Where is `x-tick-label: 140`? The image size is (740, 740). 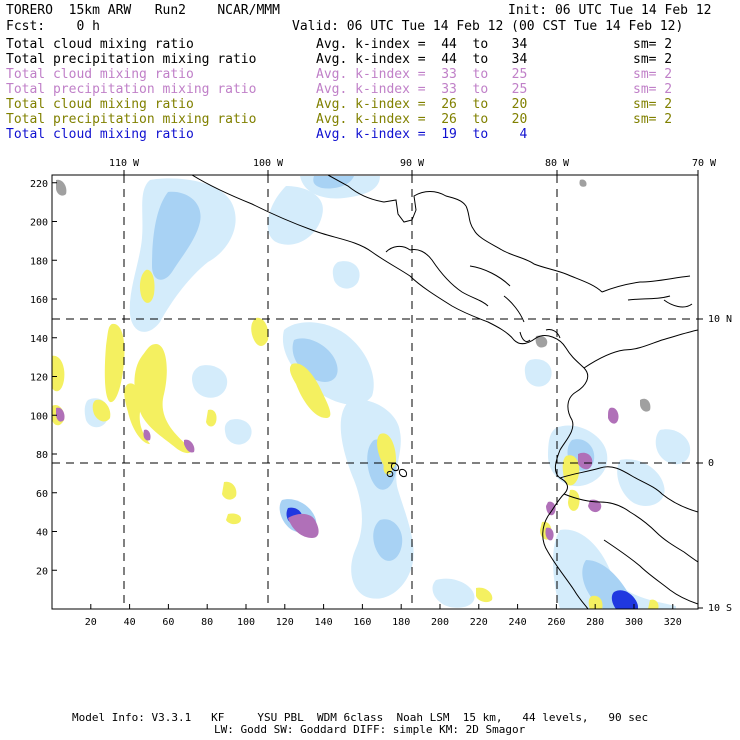 x-tick-label: 140 is located at coordinates (324, 622).